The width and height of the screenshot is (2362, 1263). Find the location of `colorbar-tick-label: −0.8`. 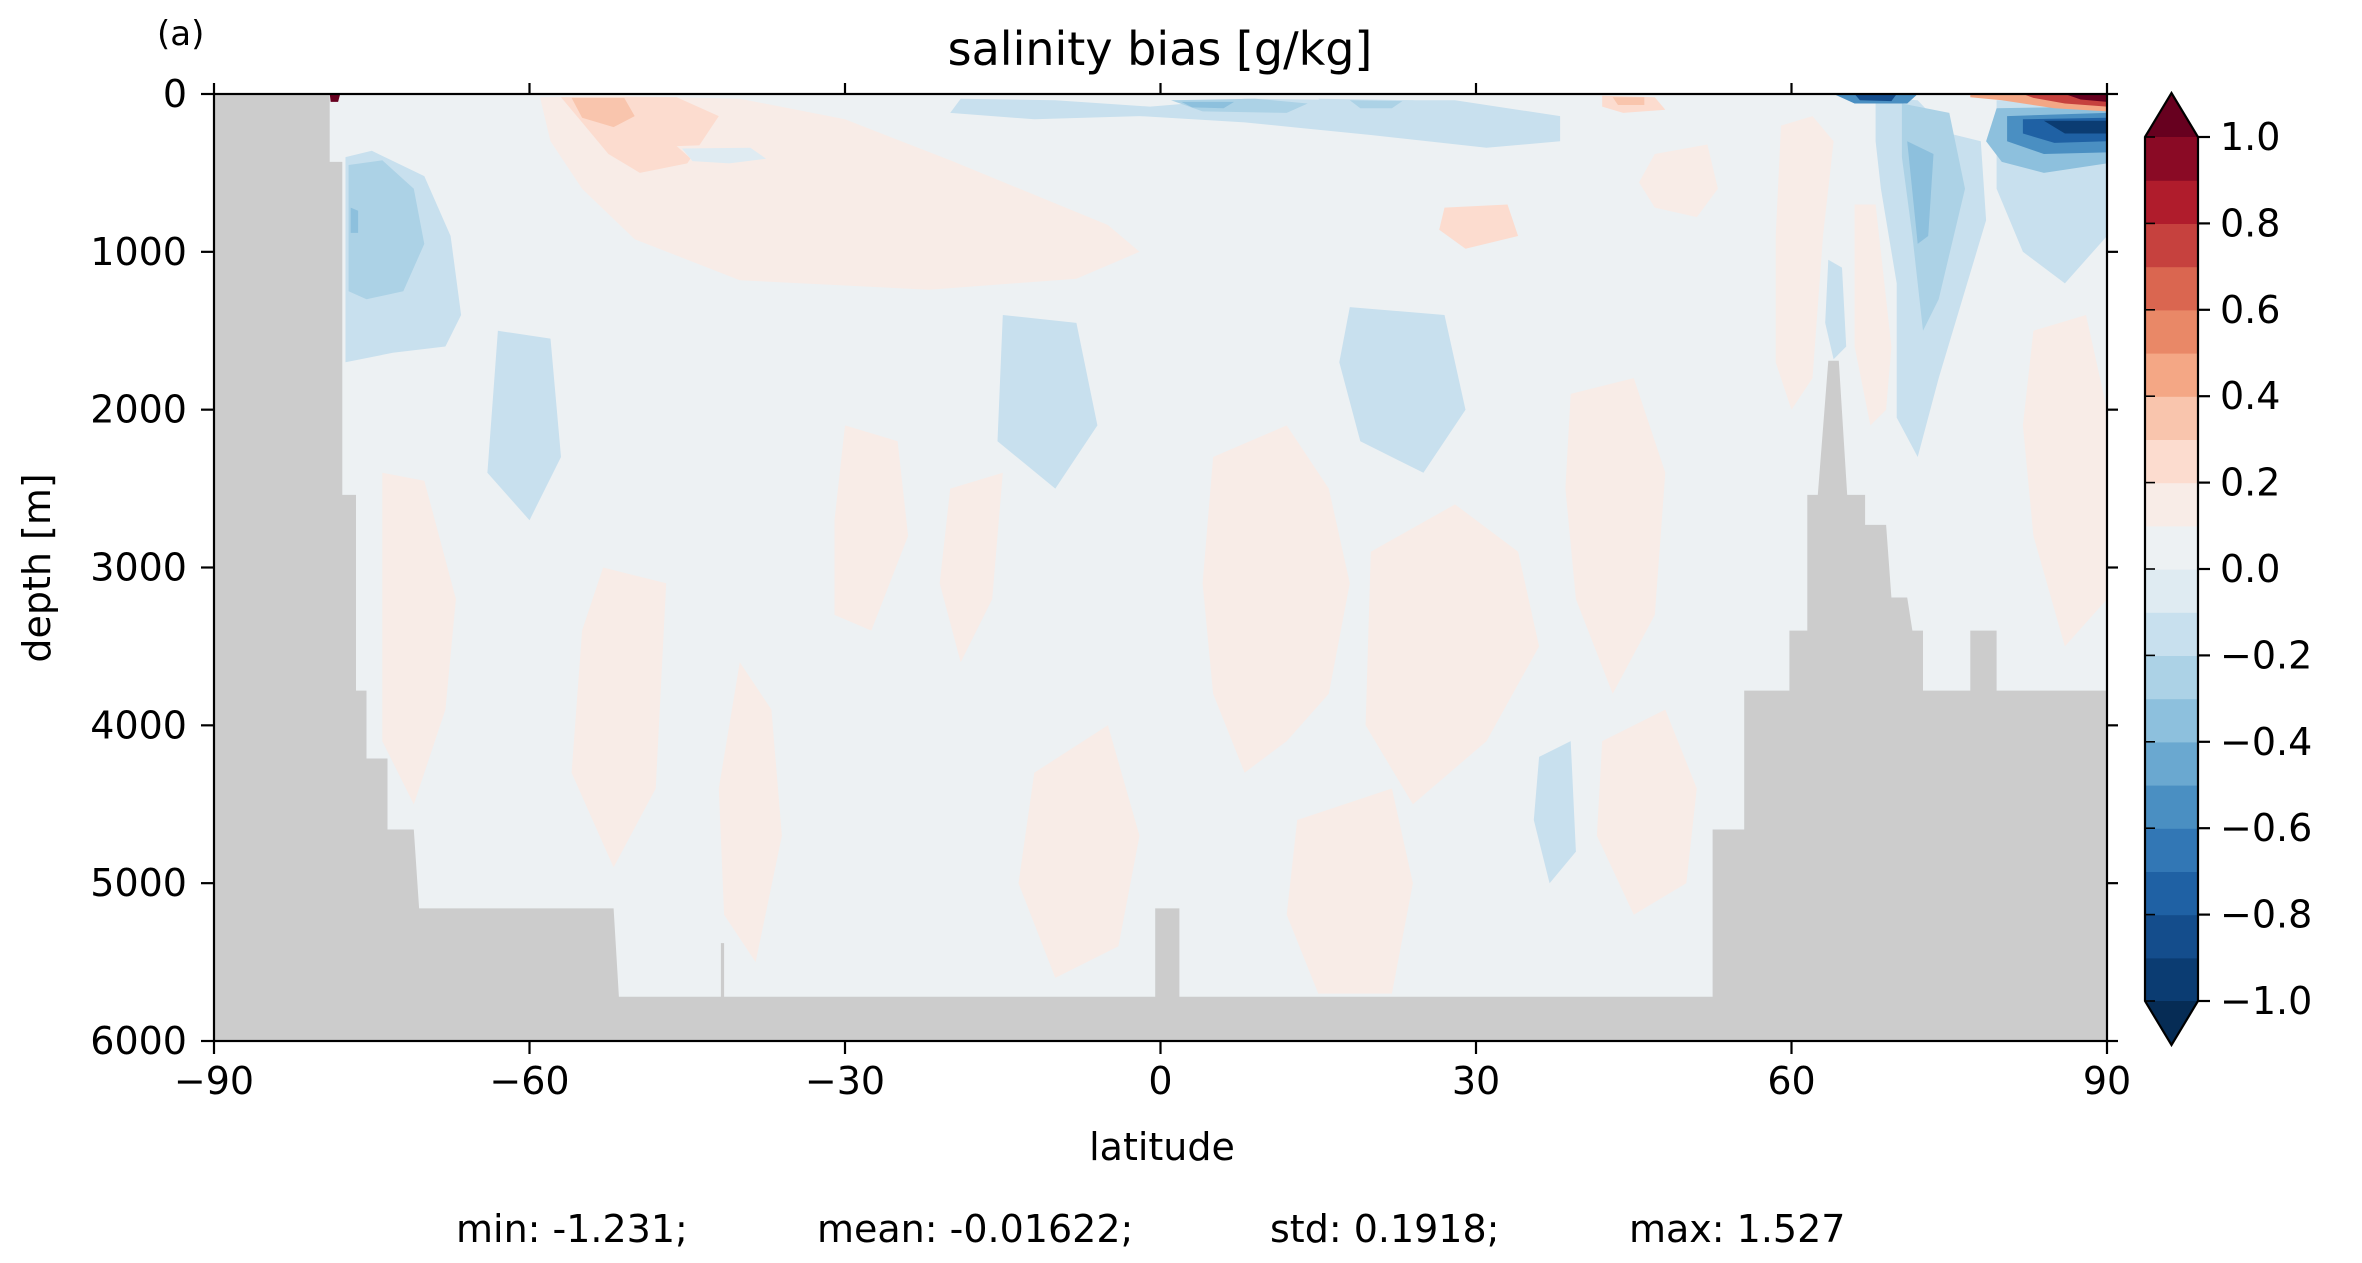

colorbar-tick-label: −0.8 is located at coordinates (2266, 915).